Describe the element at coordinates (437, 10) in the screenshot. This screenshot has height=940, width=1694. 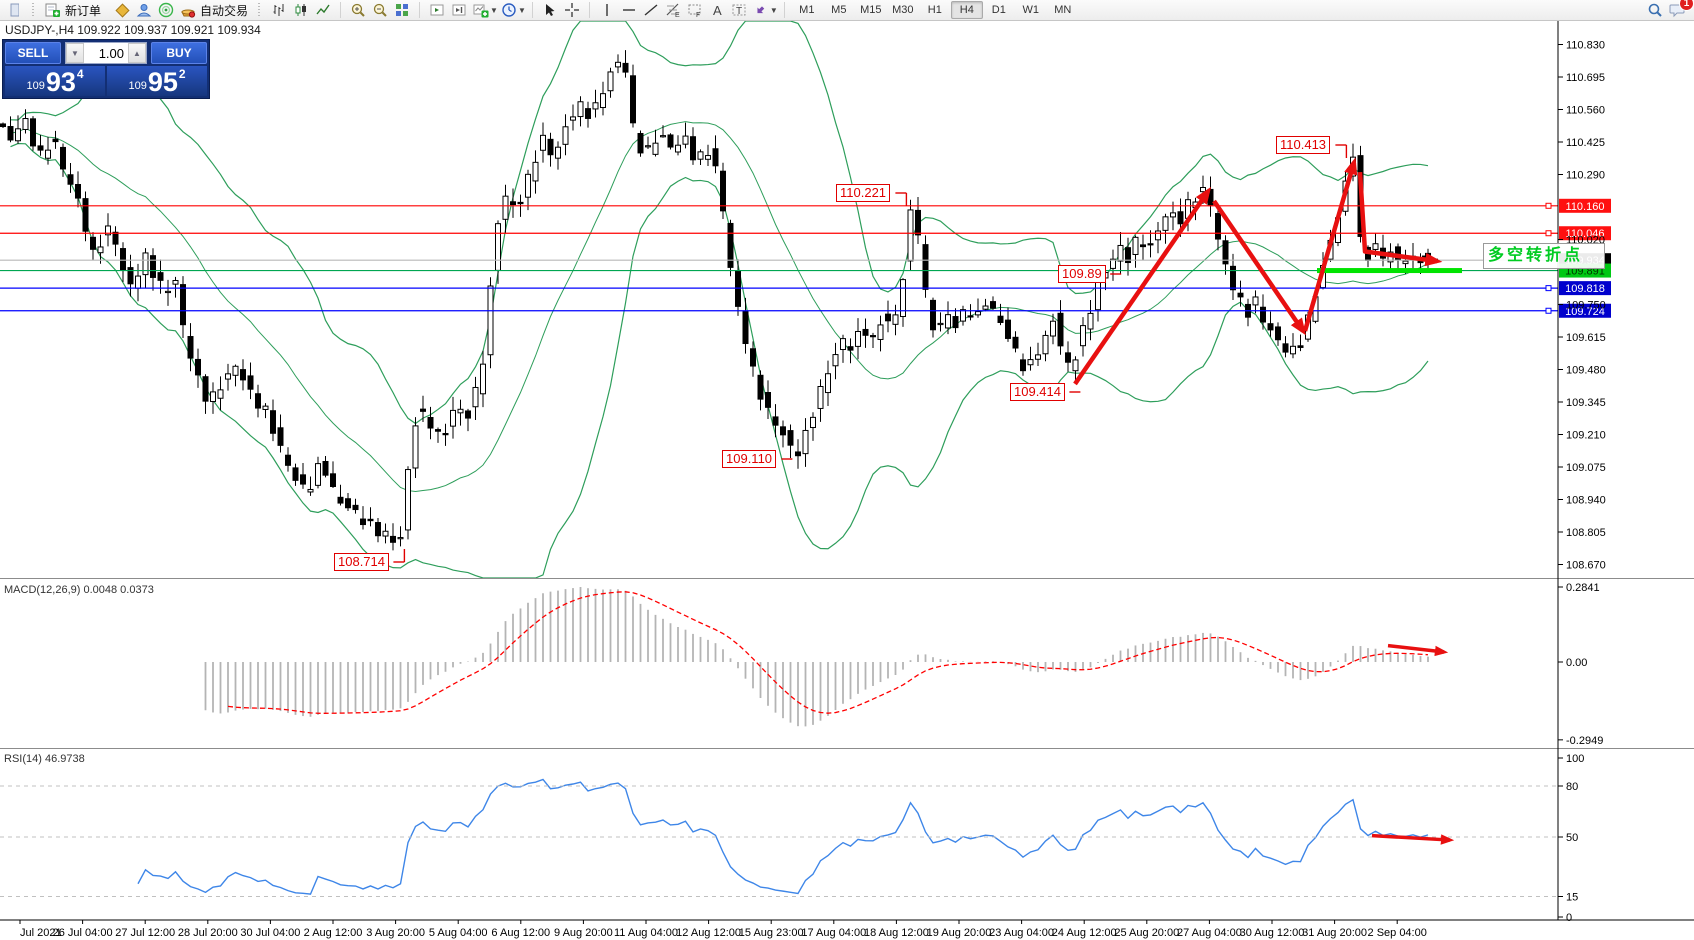
I see `shift-chart-icon` at that location.